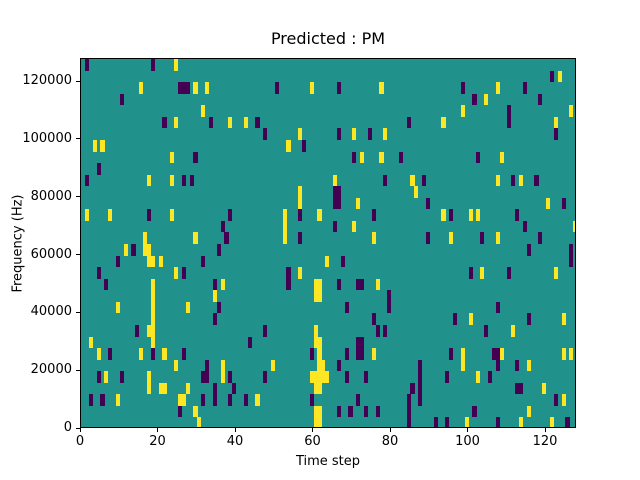  Describe the element at coordinates (157, 441) in the screenshot. I see `x-tick-label: 20` at that location.